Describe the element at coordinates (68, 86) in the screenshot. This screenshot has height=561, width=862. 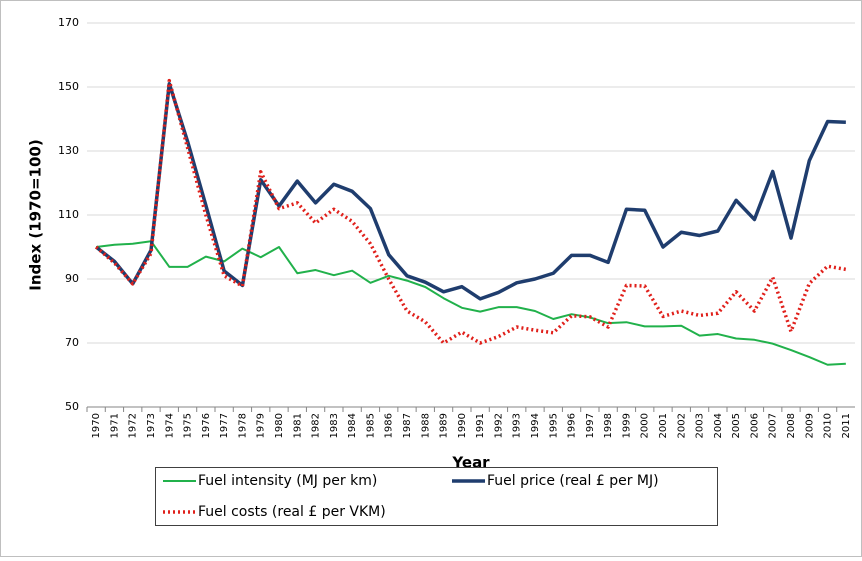
I see `y-tick-label: 150` at that location.